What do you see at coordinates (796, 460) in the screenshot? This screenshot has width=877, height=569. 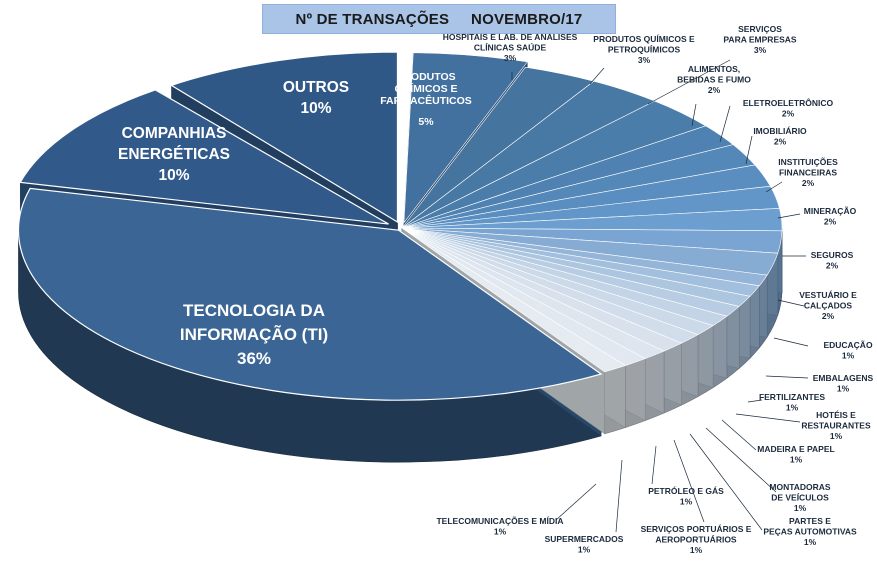 I see `value-madeira-e-papel: 1%` at bounding box center [796, 460].